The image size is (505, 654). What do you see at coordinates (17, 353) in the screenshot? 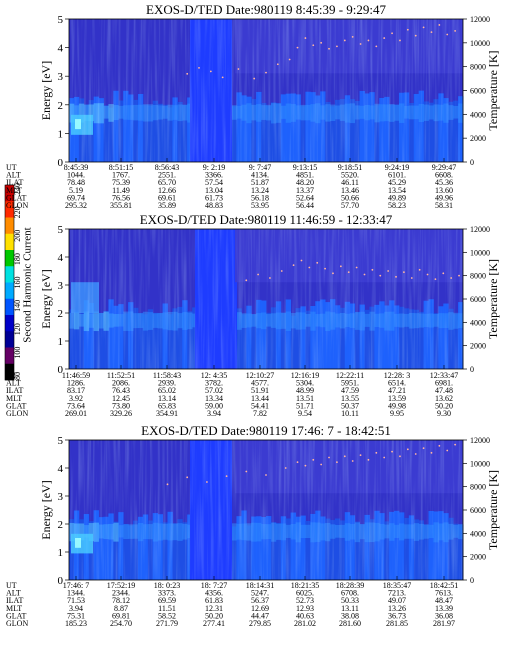
I see `colorbar-tick-label: 100` at bounding box center [17, 353].